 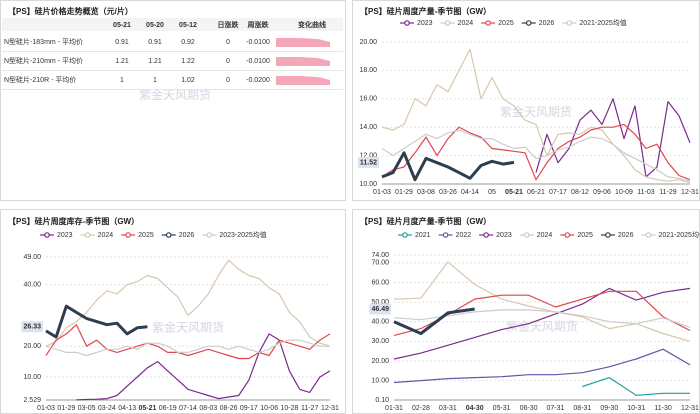 What do you see at coordinates (602, 22) in the screenshot?
I see `legend-label: 2021-2025均值` at bounding box center [602, 22].